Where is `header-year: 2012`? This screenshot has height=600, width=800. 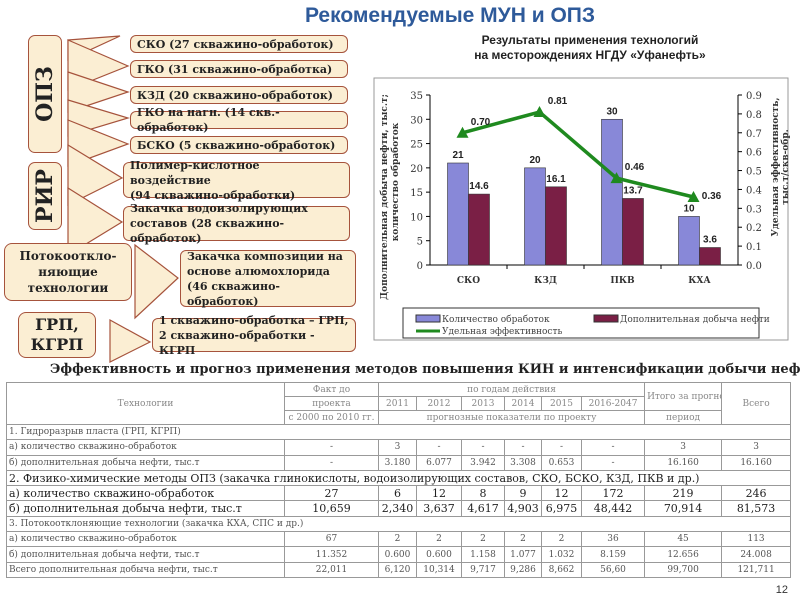
header-year: 2012 is located at coordinates (439, 403).